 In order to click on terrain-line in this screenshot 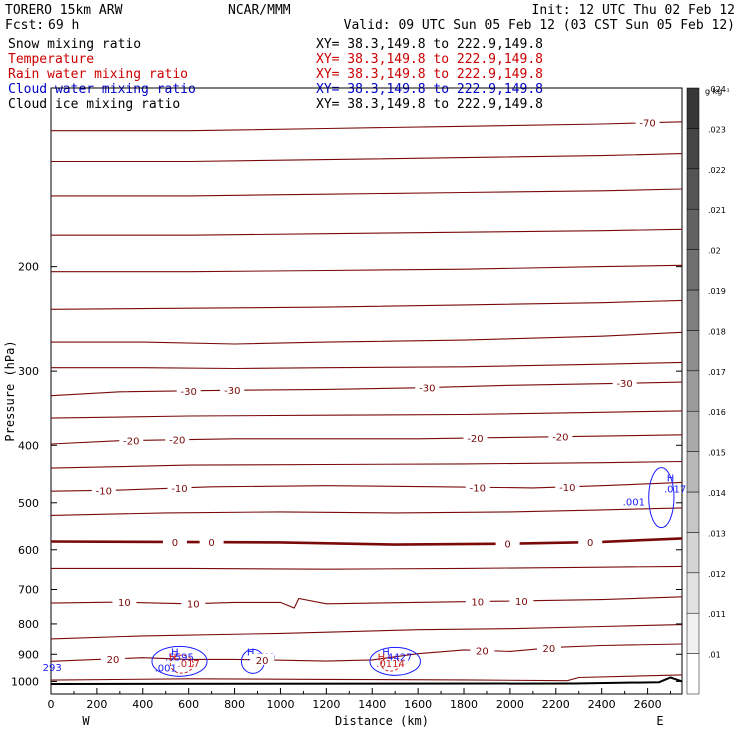, I will do `click(366, 680)`.